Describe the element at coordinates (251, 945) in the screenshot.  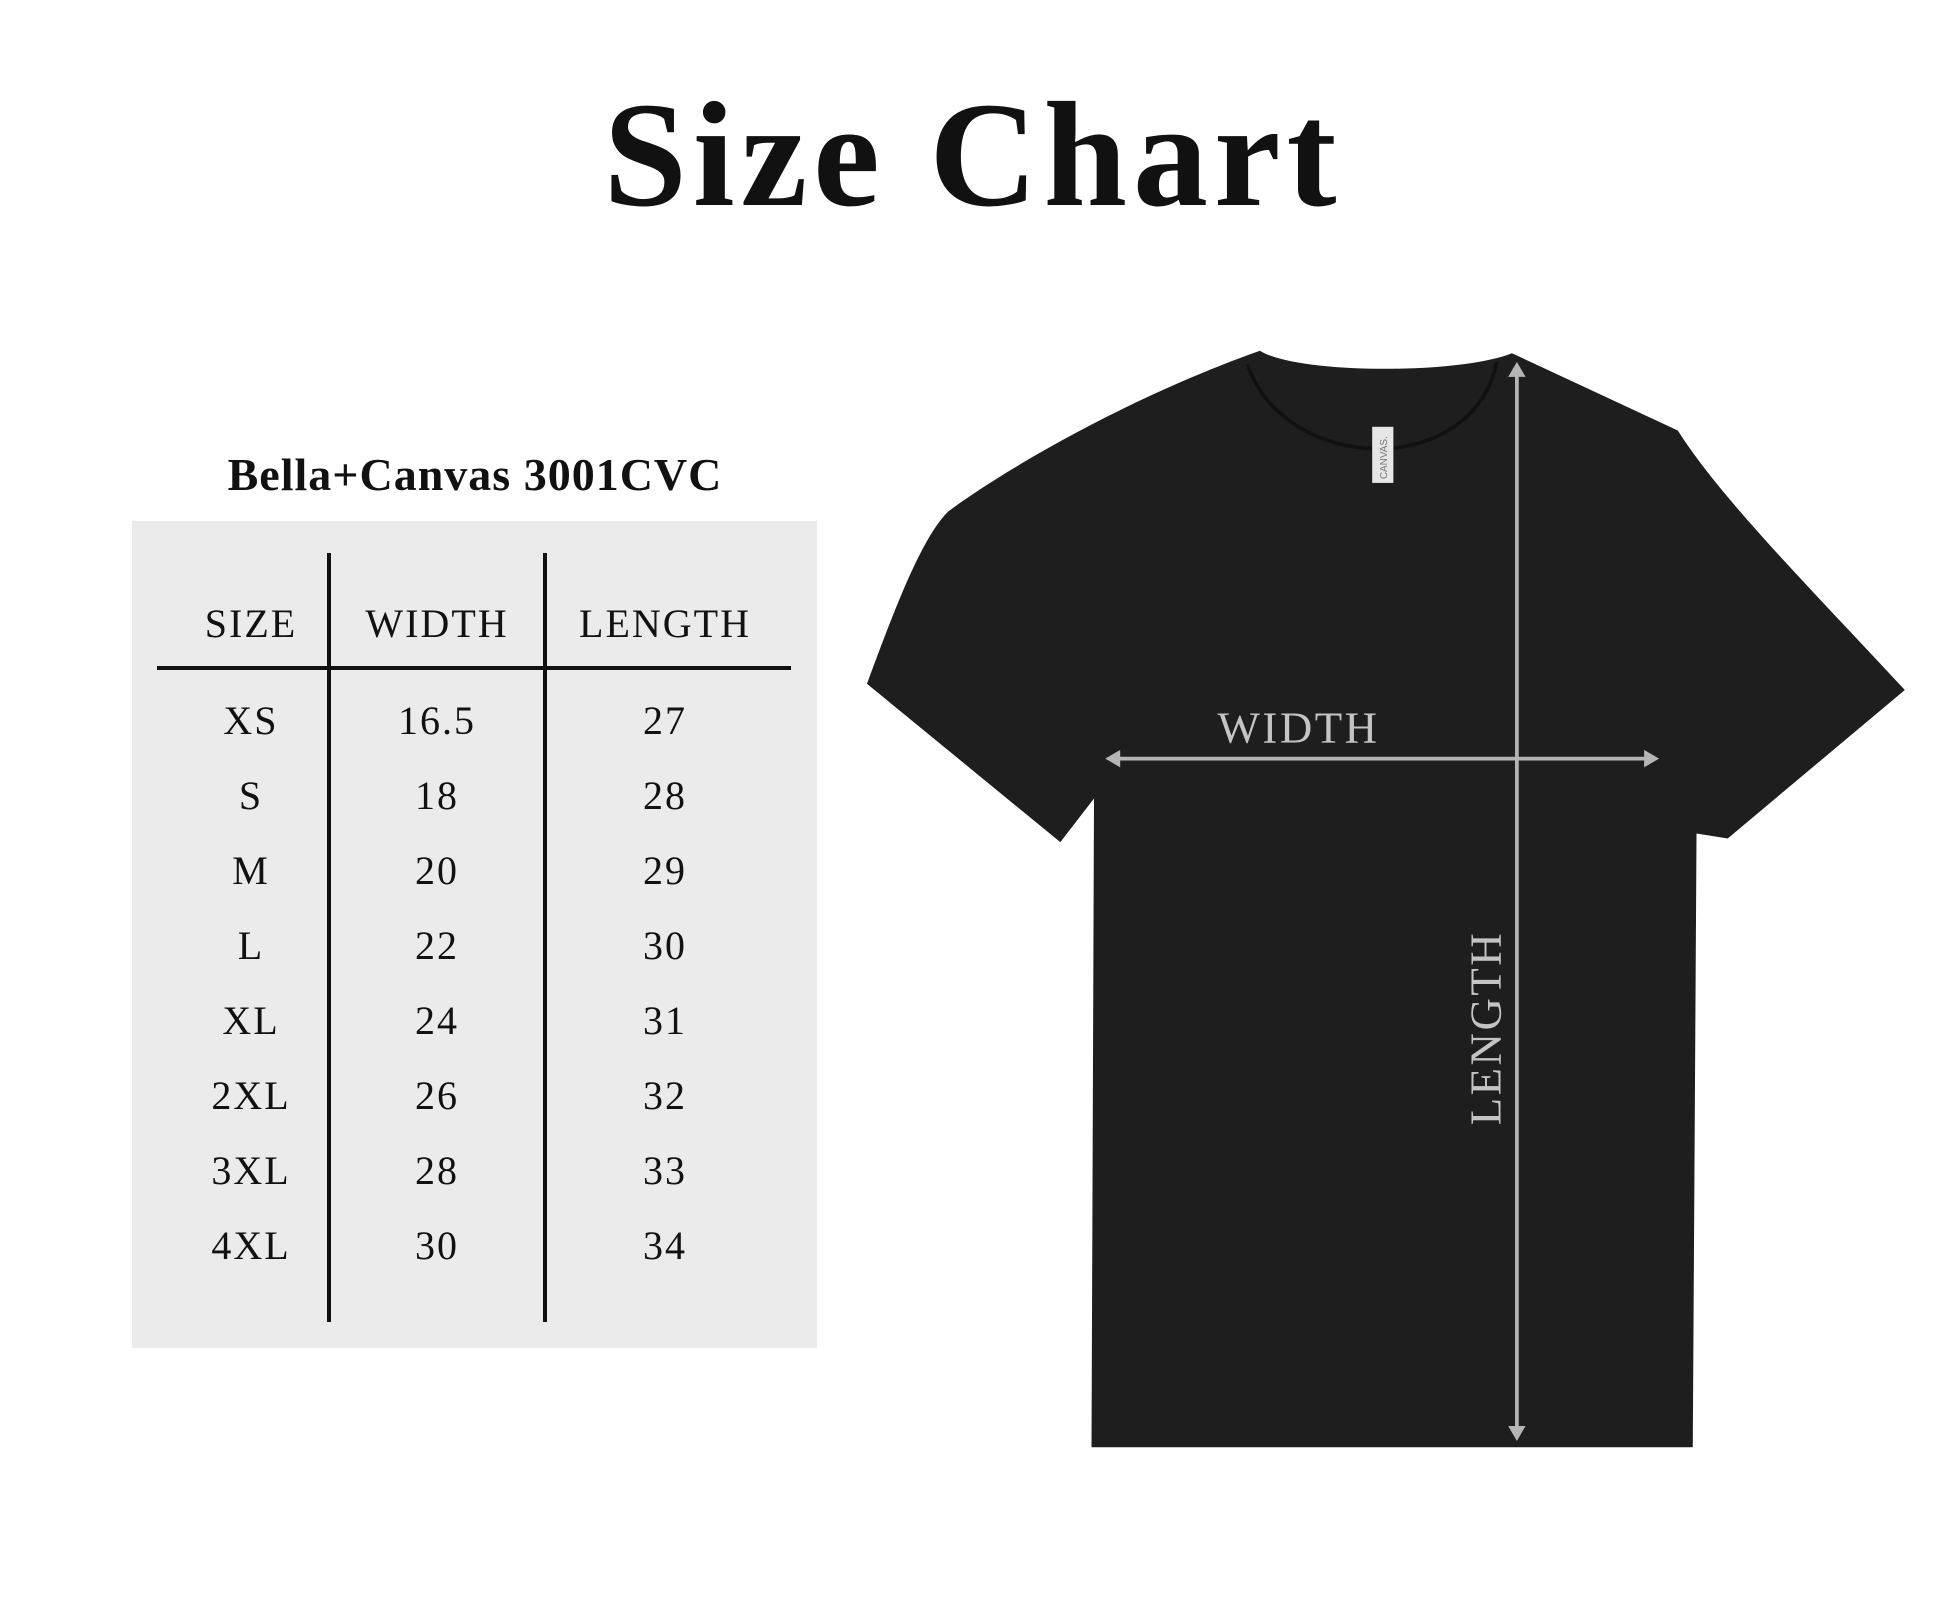
I see `cell-size: L` at that location.